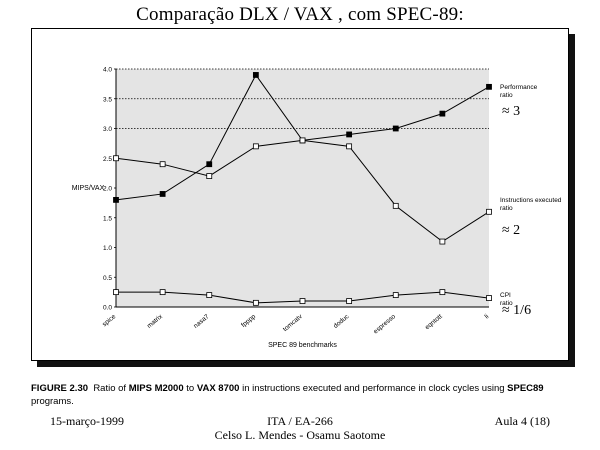 Image resolution: width=600 pixels, height=450 pixels. What do you see at coordinates (201, 321) in the screenshot?
I see `x-tick-label: nasa7` at bounding box center [201, 321].